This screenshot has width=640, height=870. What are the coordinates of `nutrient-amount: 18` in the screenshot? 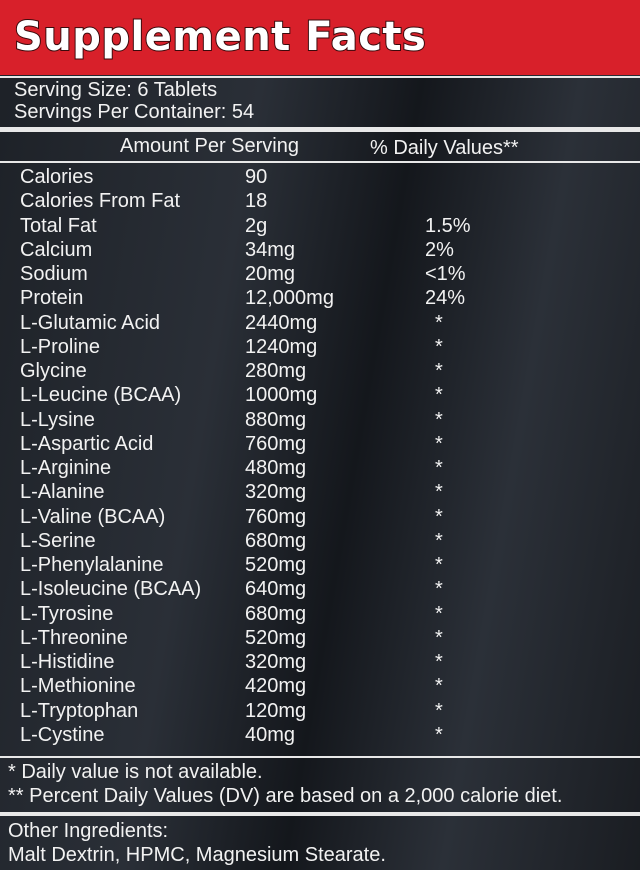 It's located at (256, 201).